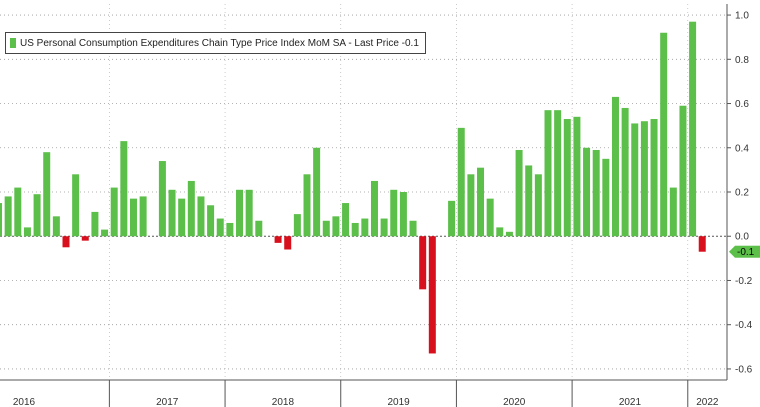 Image resolution: width=760 pixels, height=407 pixels. I want to click on y-tick-label: 0.8, so click(742, 60).